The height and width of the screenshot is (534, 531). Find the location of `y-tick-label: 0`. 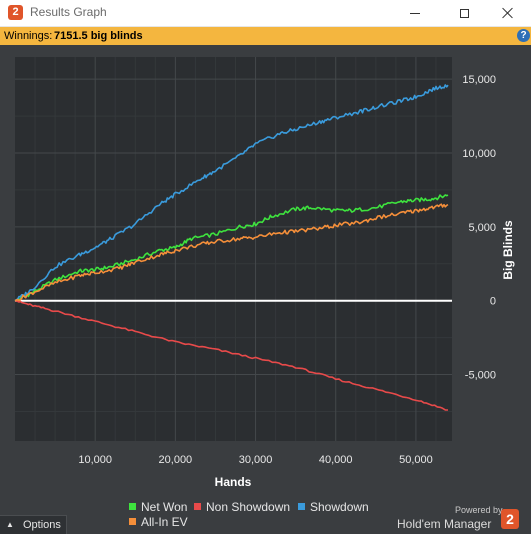

y-tick-label: 0 is located at coordinates (493, 302).